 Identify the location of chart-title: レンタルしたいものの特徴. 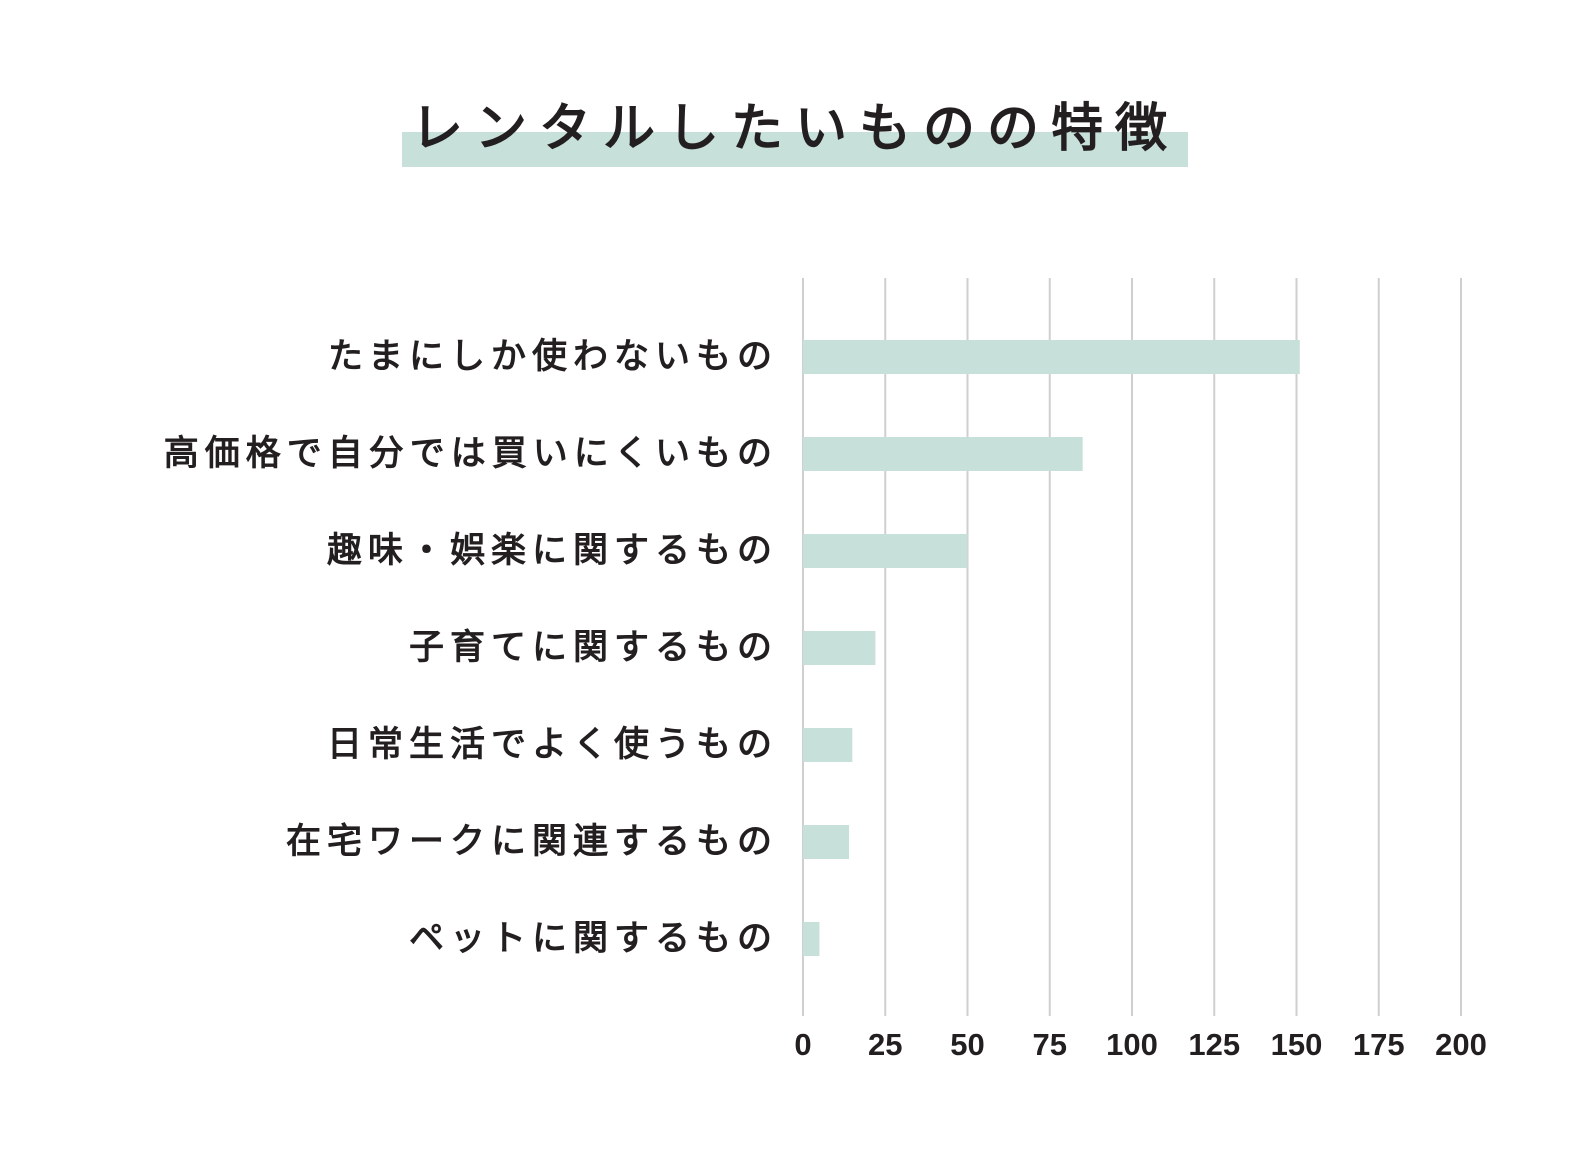
(794, 129).